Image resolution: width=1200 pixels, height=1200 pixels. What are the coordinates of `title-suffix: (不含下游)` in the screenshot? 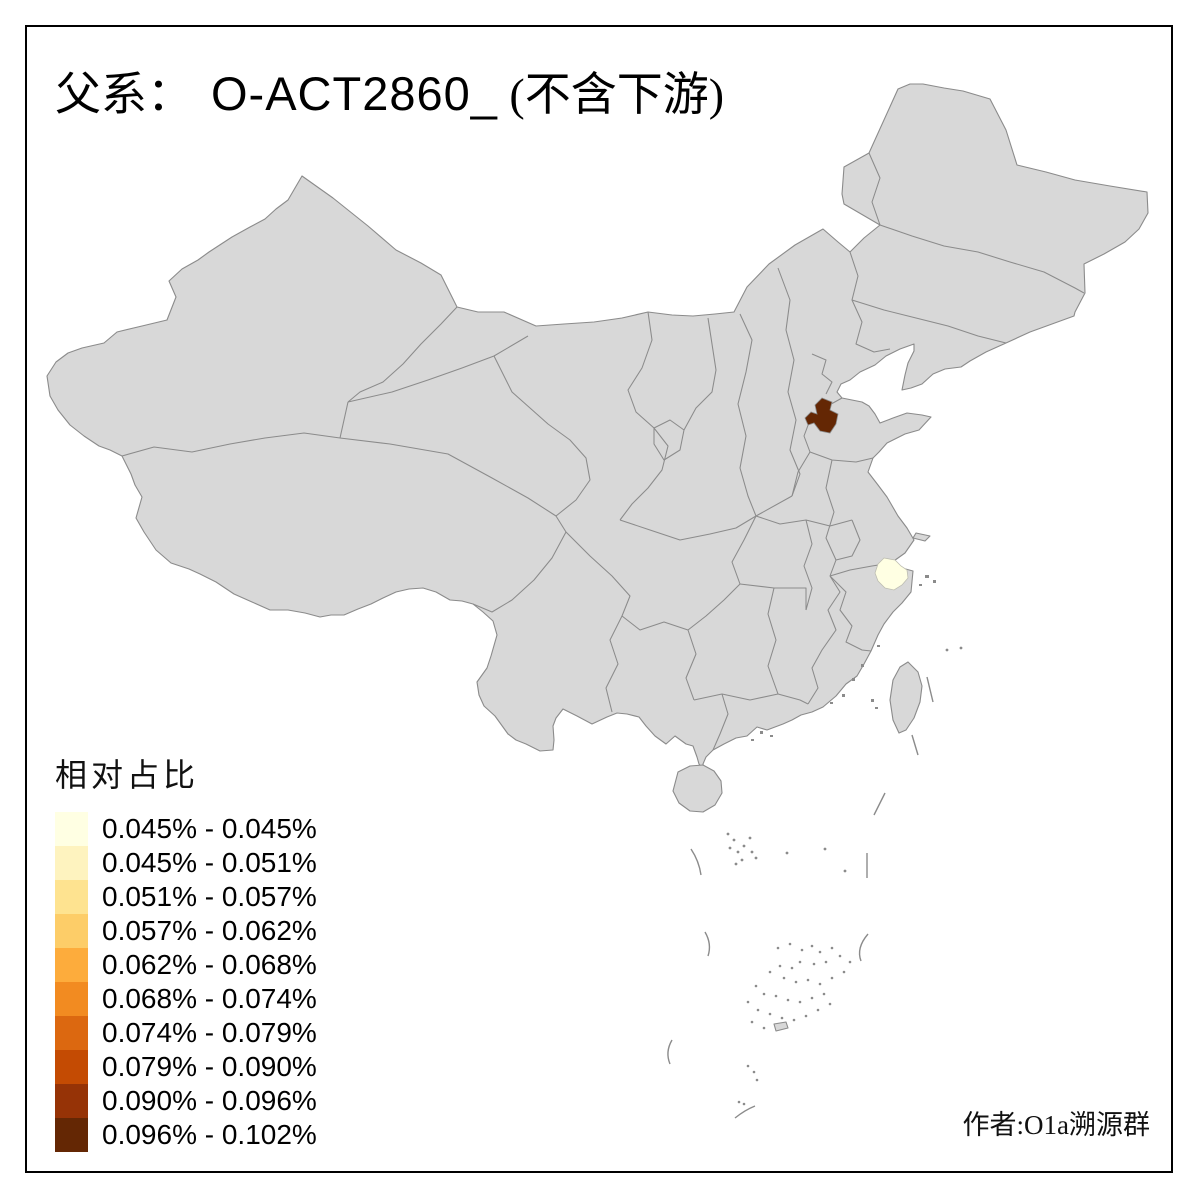 It's located at (617, 94).